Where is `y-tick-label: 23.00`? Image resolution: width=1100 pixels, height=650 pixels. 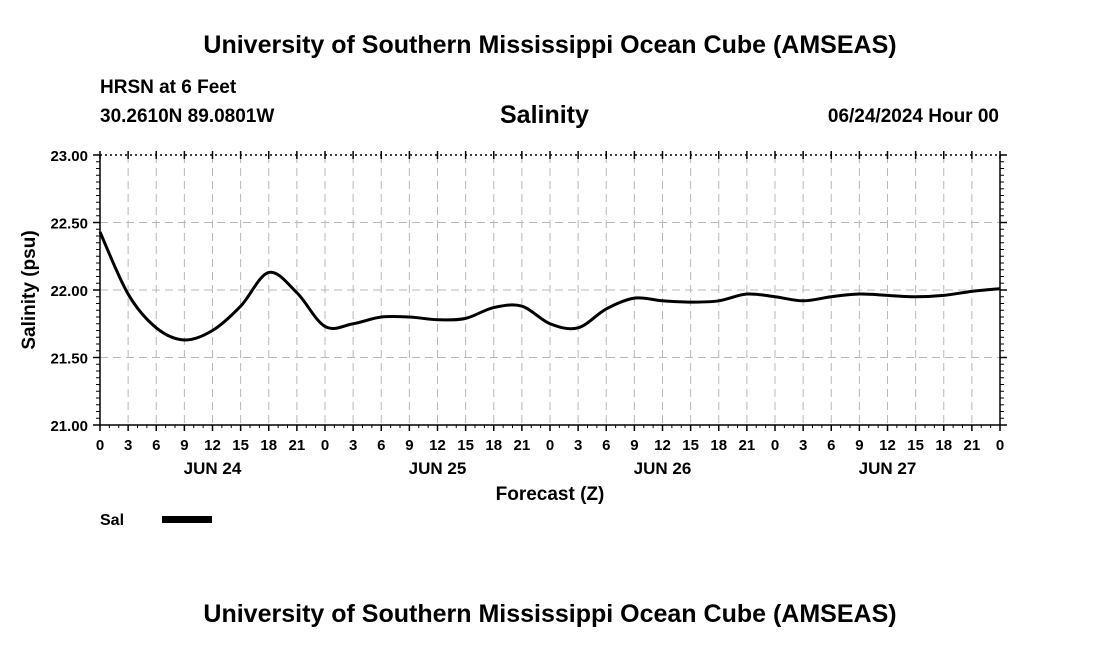
y-tick-label: 23.00 is located at coordinates (69, 156).